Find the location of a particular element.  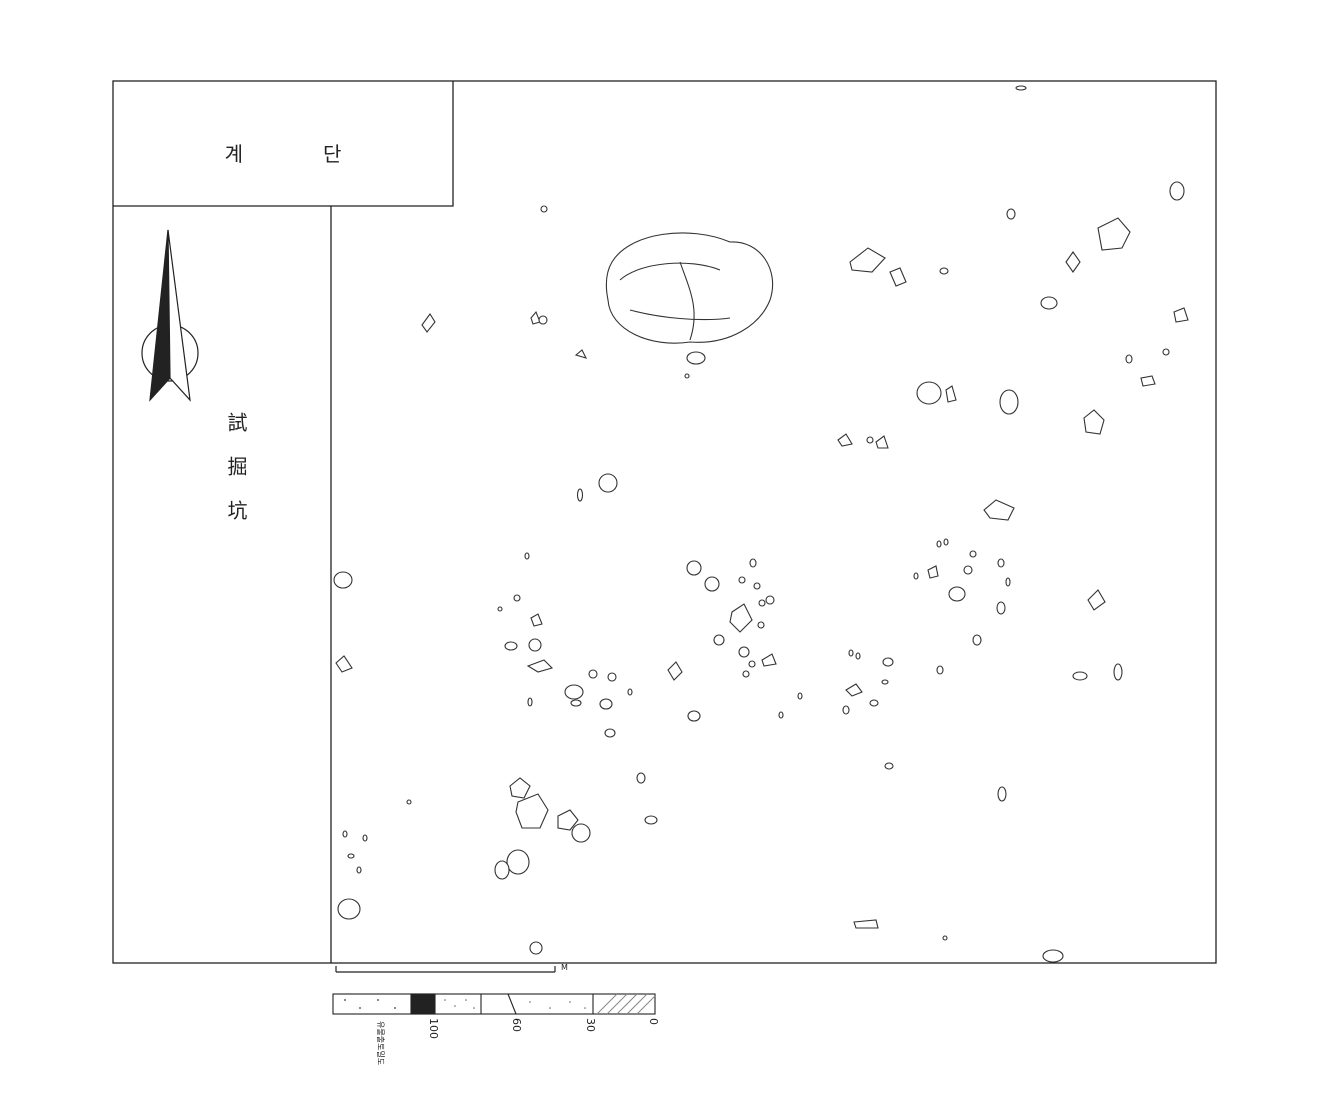

scale-unit-label: M is located at coordinates (564, 967).